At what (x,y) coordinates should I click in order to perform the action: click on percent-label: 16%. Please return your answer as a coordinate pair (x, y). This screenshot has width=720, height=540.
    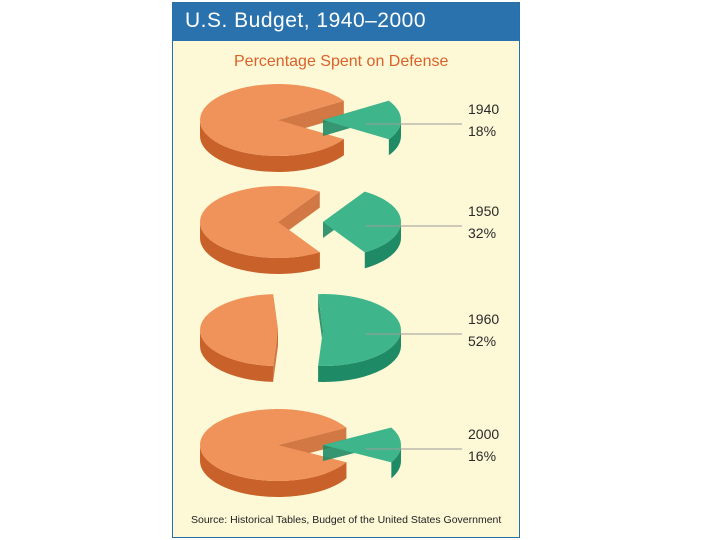
    Looking at the image, I should click on (482, 456).